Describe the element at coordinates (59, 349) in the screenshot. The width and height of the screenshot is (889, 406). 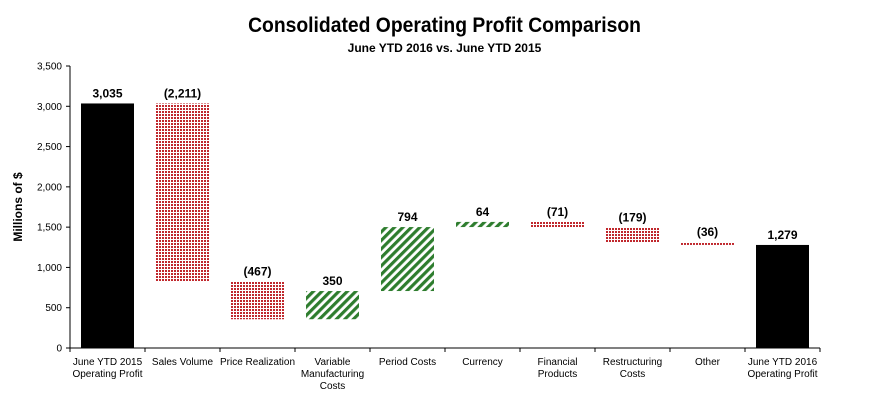
I see `y-tick-label: 0` at that location.